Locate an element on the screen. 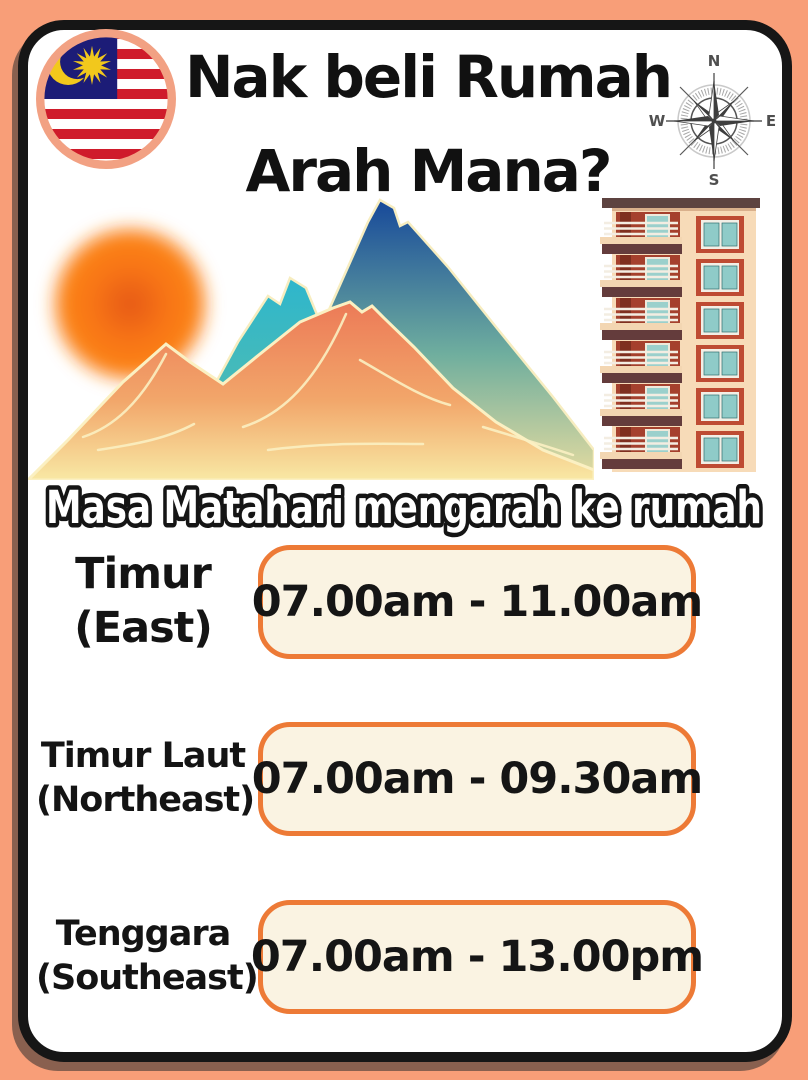 Image resolution: width=808 pixels, height=1080 pixels. building-roof is located at coordinates (681, 203).